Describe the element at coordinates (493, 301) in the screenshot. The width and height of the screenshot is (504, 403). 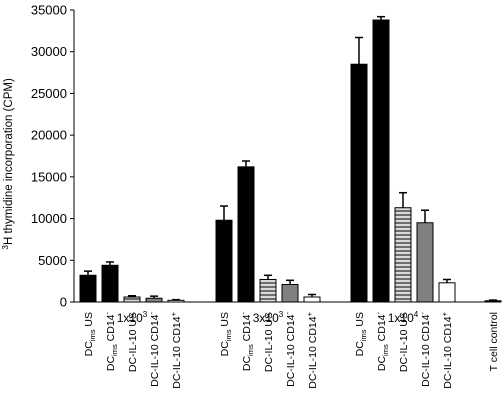
I see `bar-control` at that location.